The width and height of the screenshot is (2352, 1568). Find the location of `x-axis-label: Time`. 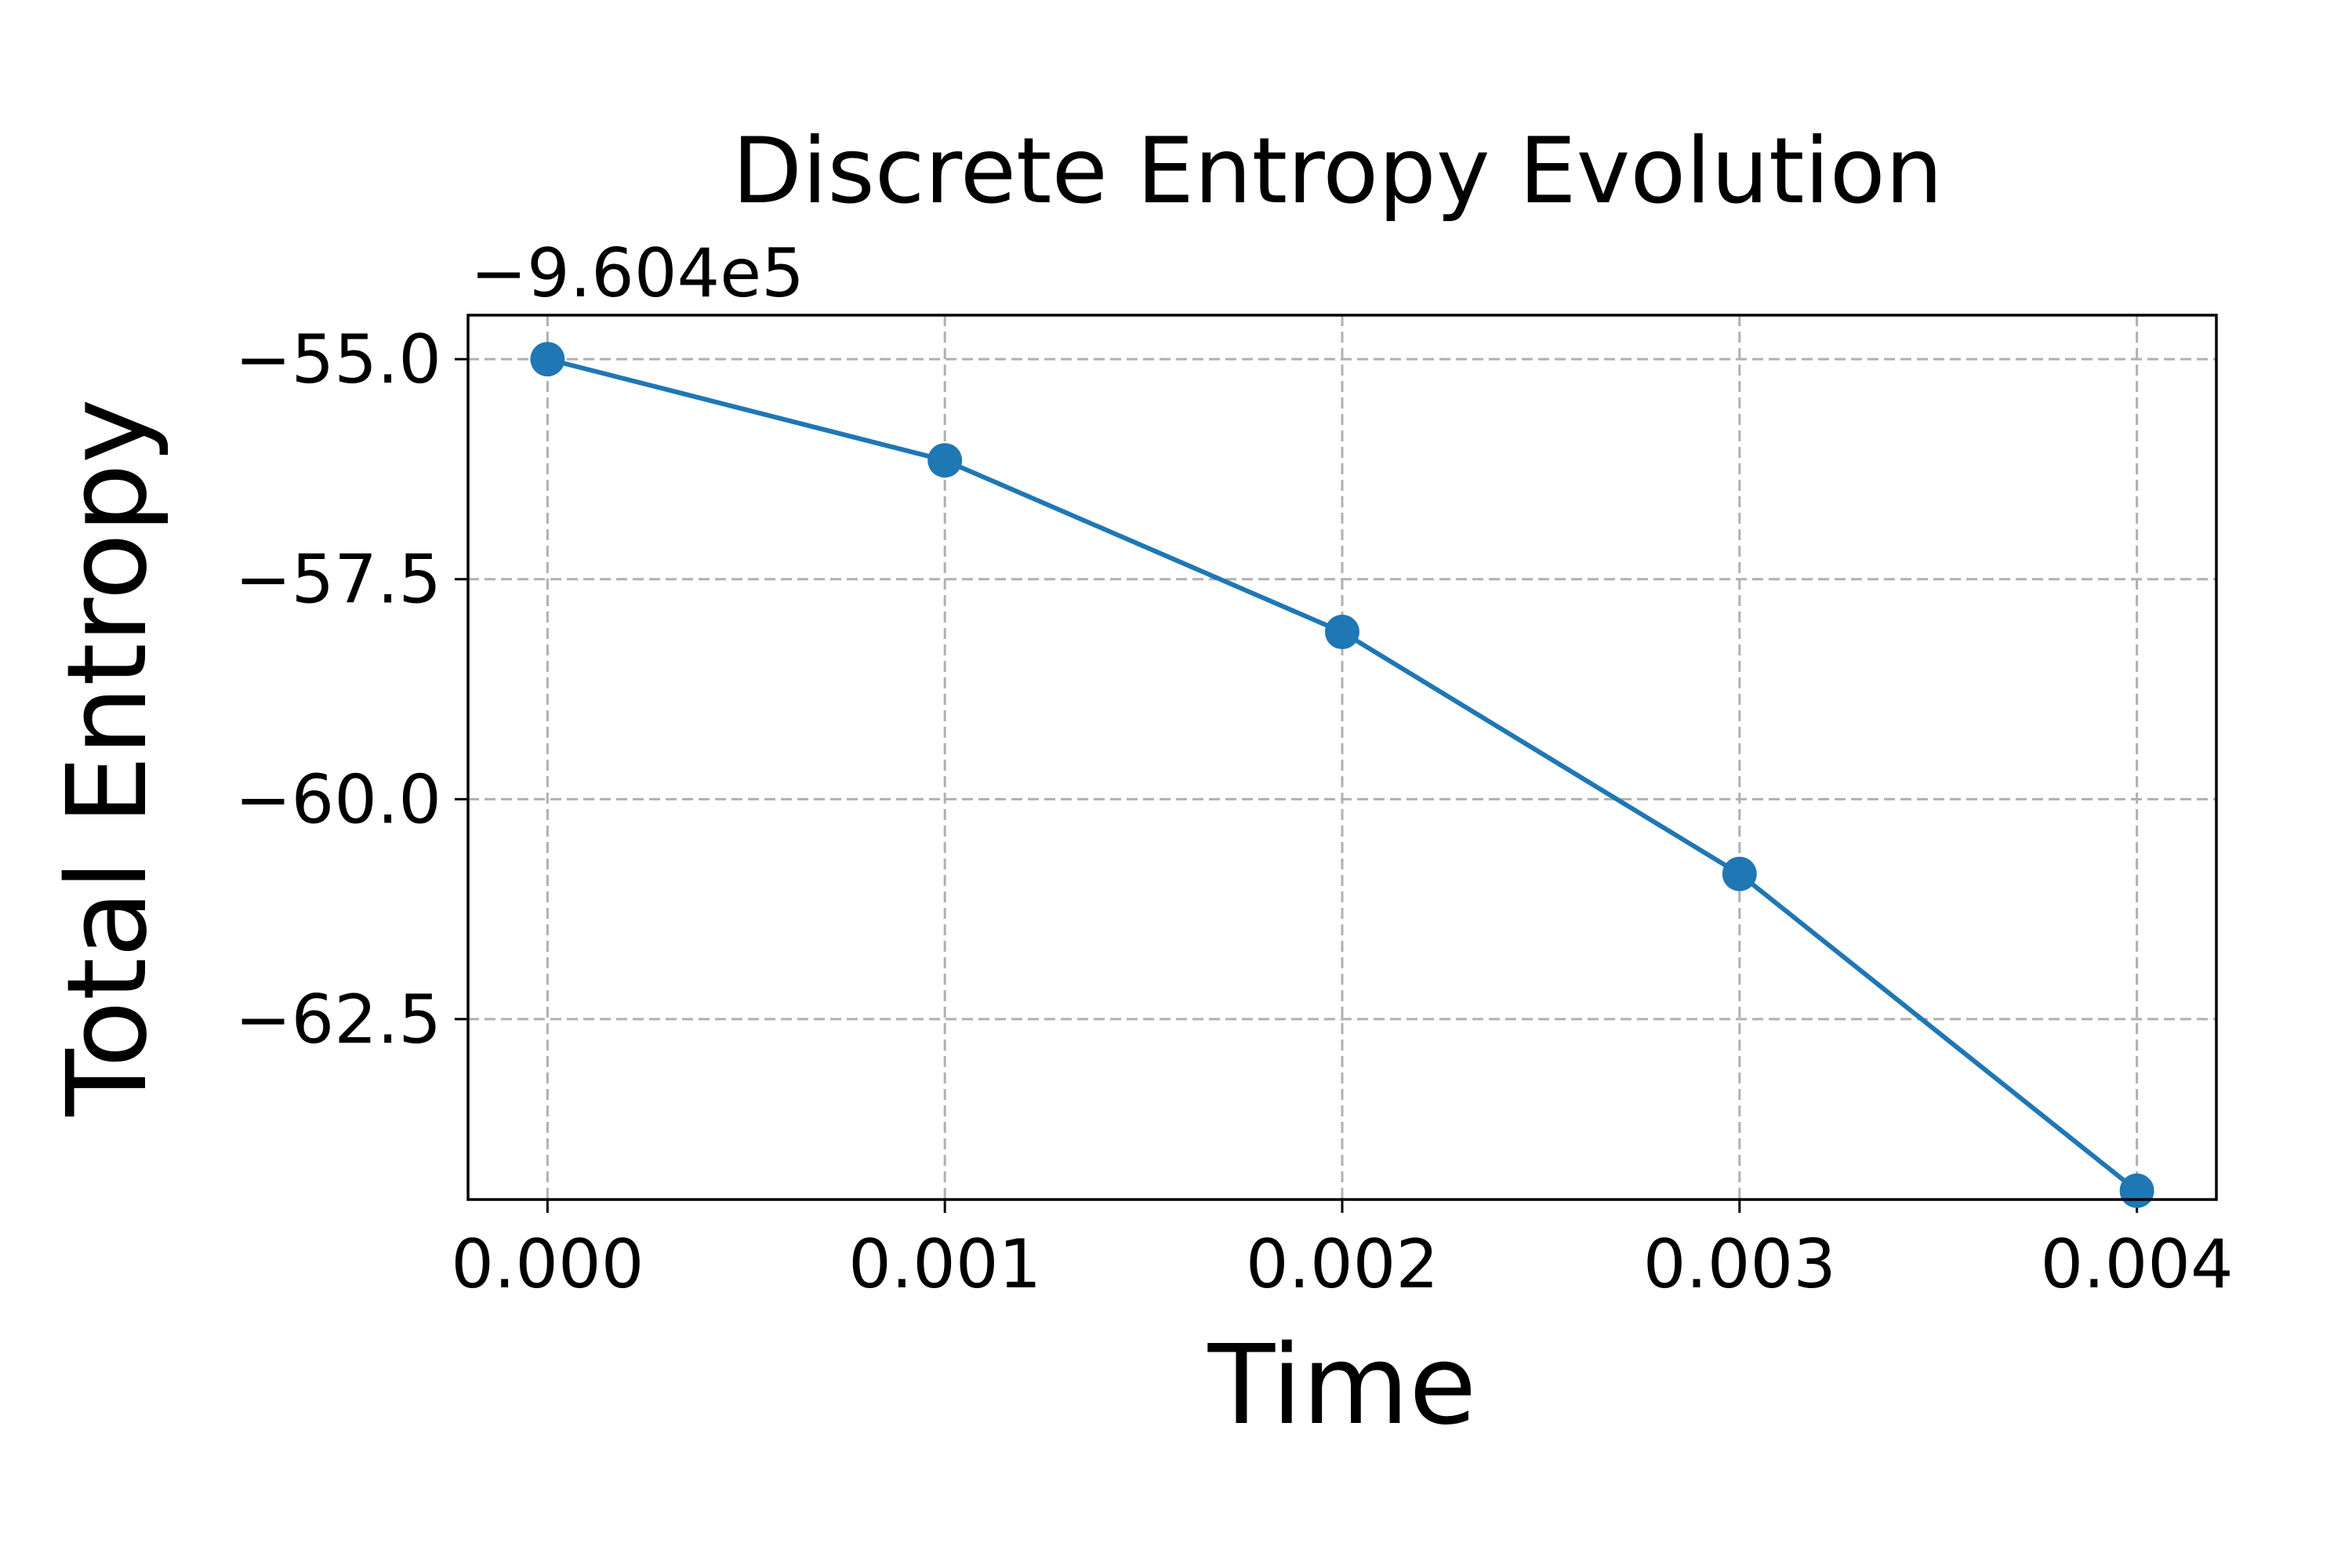

x-axis-label: Time is located at coordinates (1342, 1386).